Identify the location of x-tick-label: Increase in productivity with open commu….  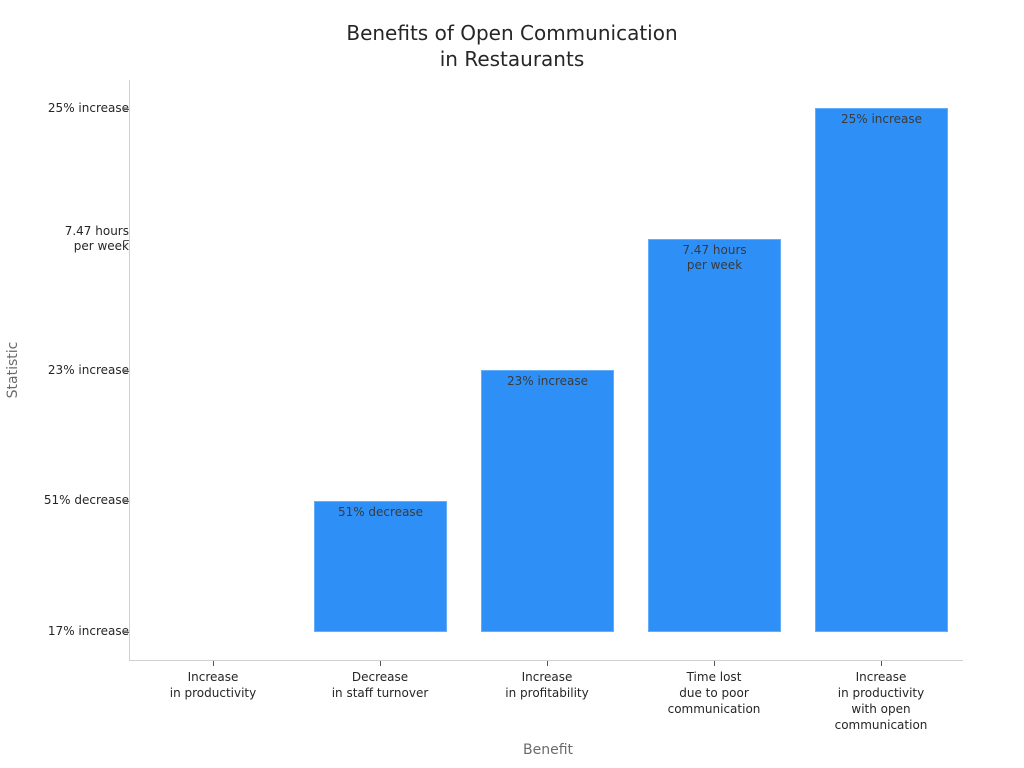
(881, 701).